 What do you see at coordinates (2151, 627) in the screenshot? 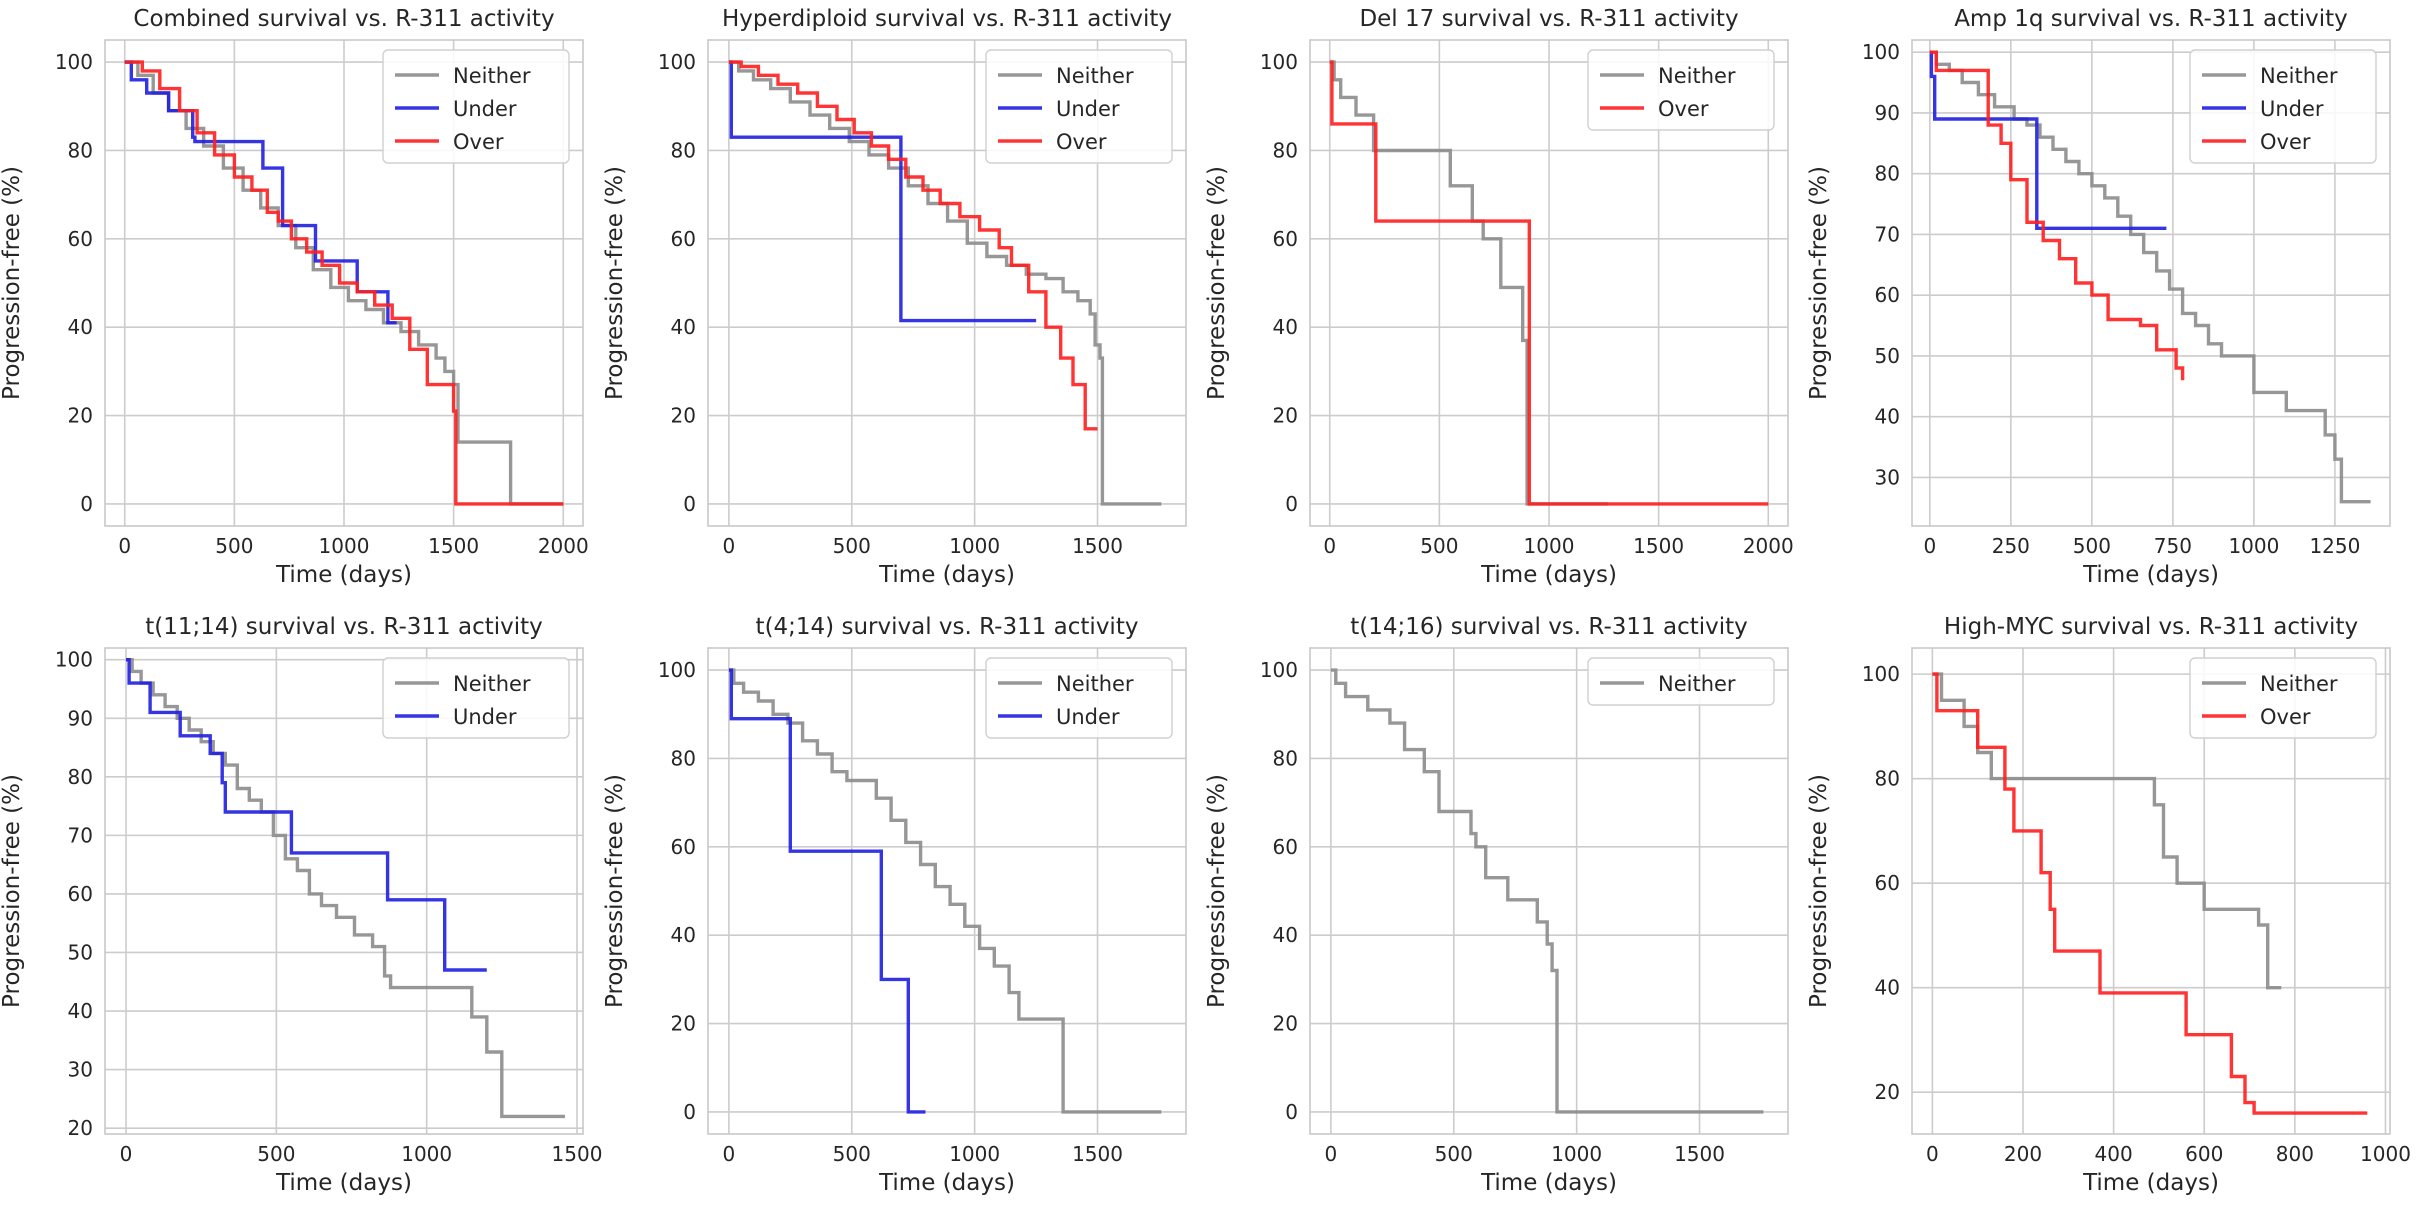
I see `chart-title: High-MYC survival vs. R-311 activity` at bounding box center [2151, 627].